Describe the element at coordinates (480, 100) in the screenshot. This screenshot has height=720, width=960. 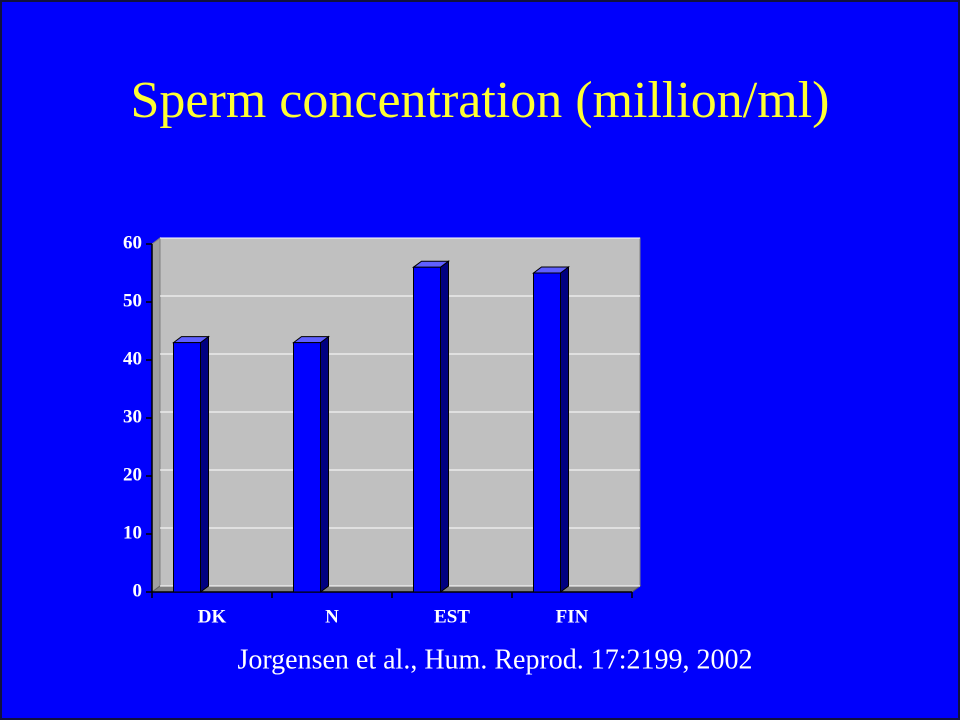
I see `chart-title: Sperm concentration (million/ml)` at that location.